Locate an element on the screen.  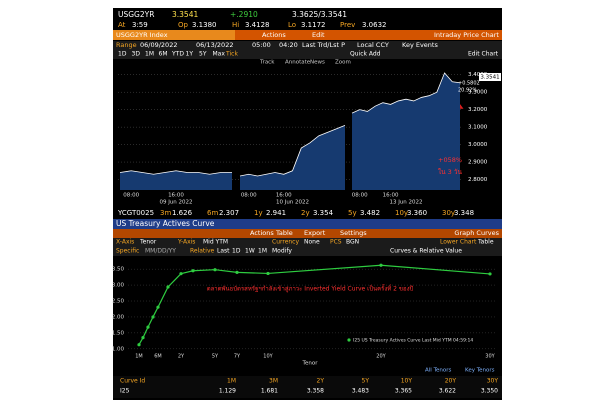
table-header: 2Y is located at coordinates (321, 381).